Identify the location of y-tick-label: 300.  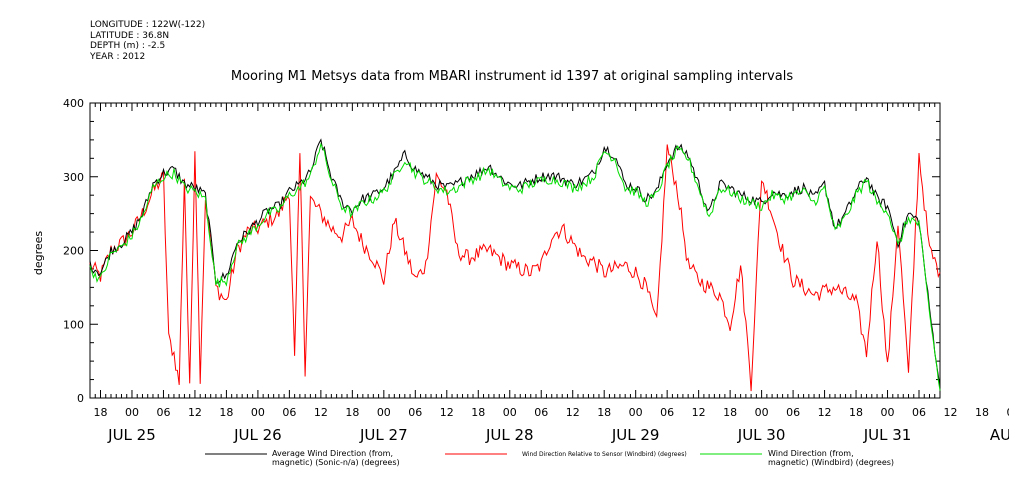
(73, 177).